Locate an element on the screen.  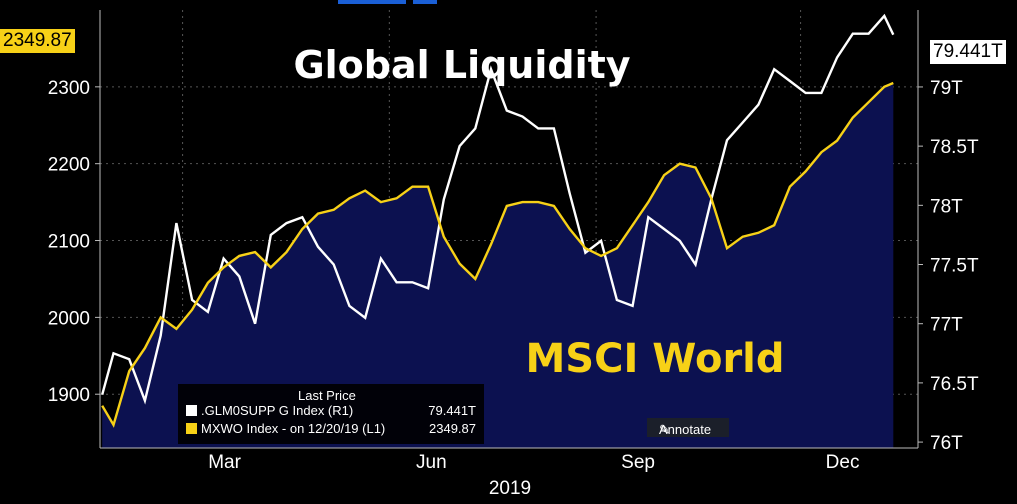
left-tick-label: 2300 is located at coordinates (69, 88).